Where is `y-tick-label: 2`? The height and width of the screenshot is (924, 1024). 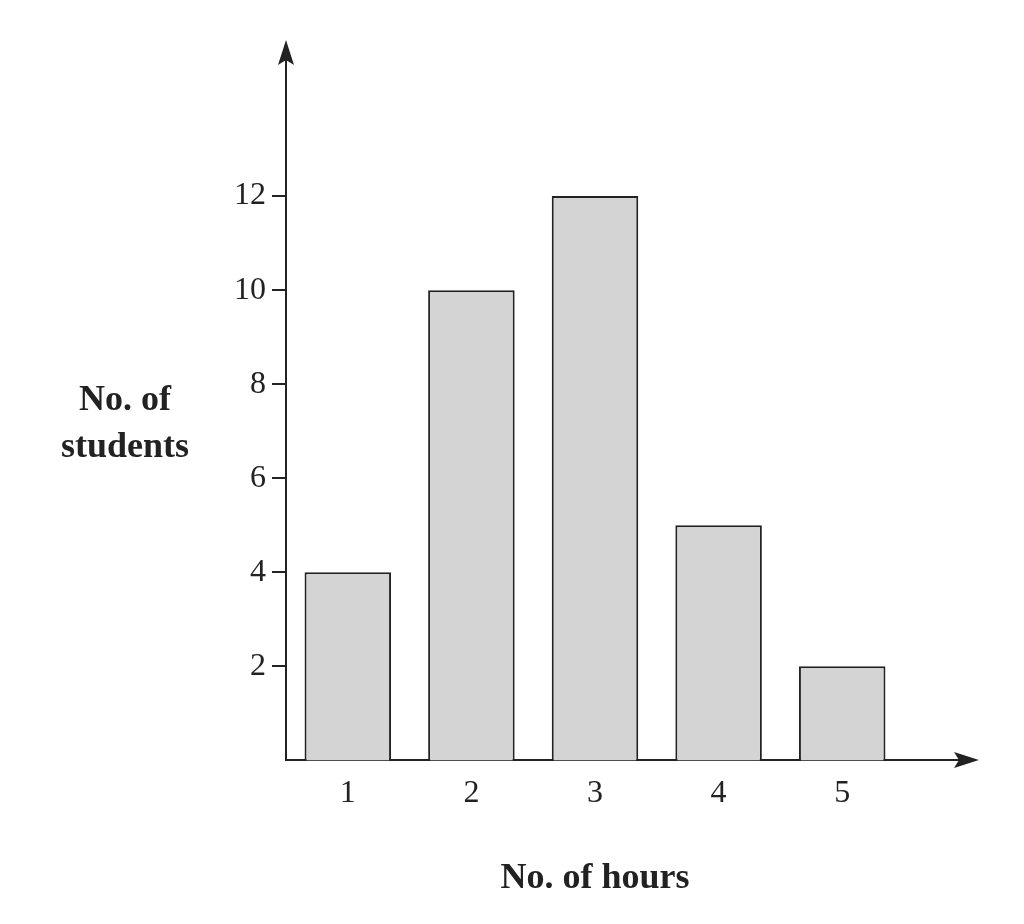 y-tick-label: 2 is located at coordinates (258, 663).